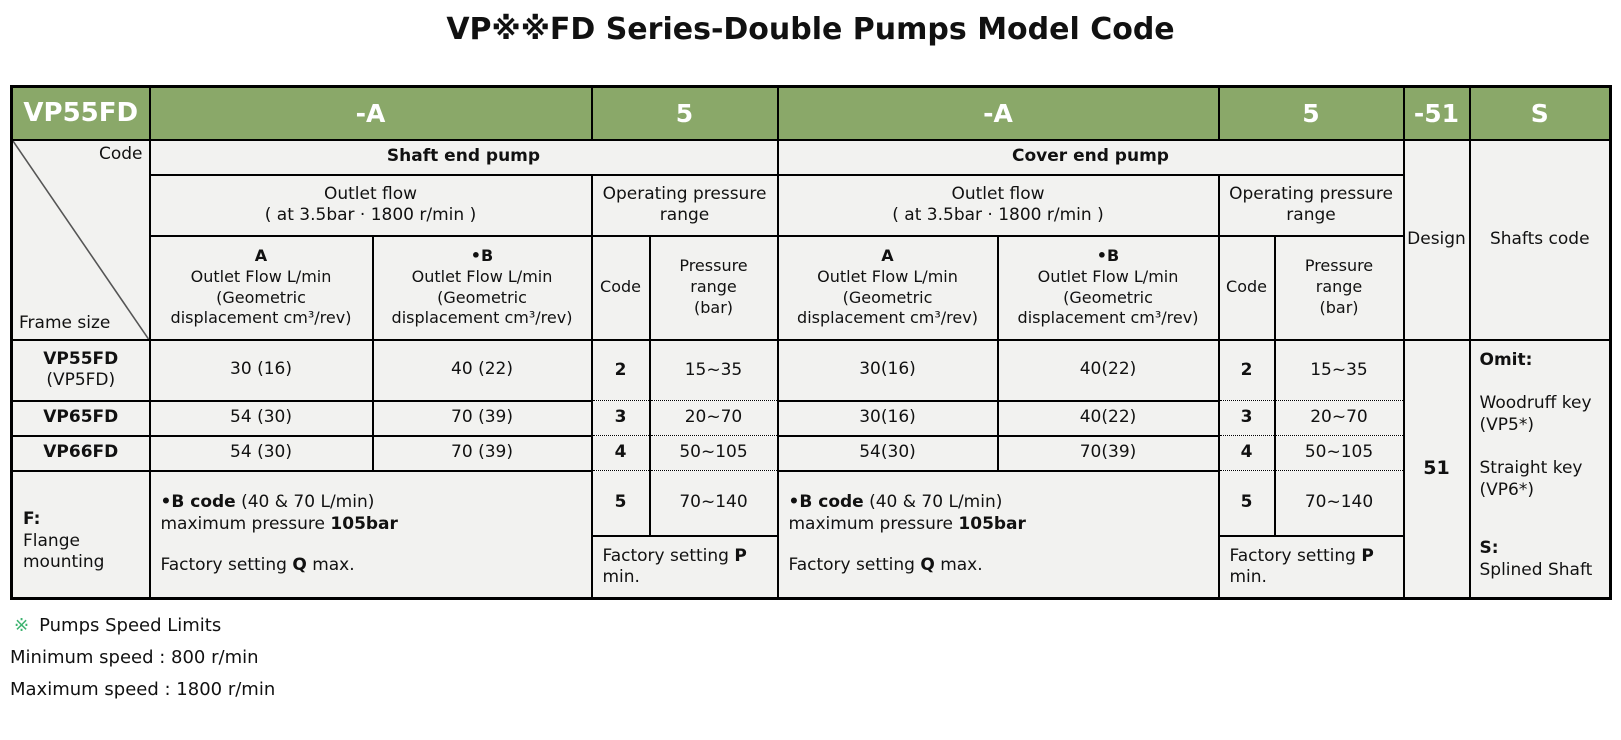  What do you see at coordinates (887, 453) in the screenshot?
I see `cover-a-value: 54(30)` at bounding box center [887, 453].